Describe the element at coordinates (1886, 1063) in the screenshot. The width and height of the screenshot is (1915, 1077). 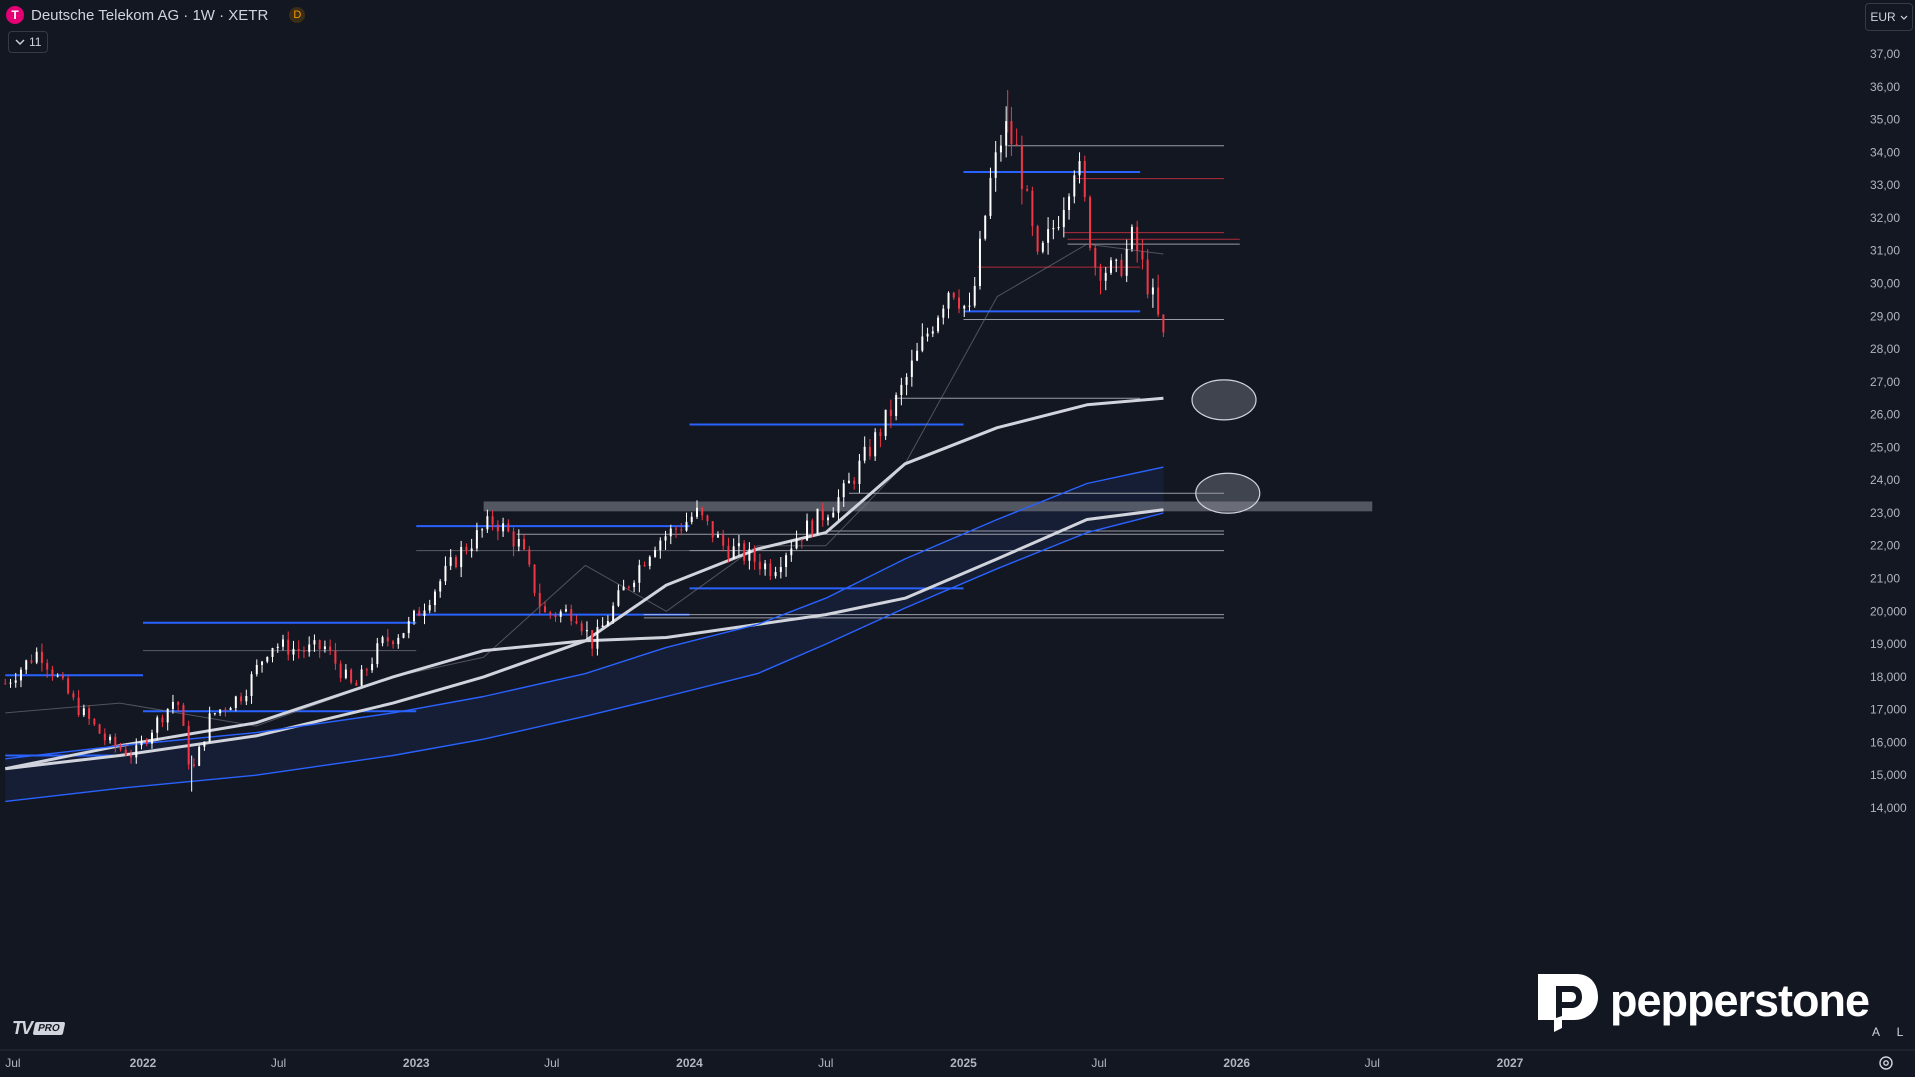
I see `gear-icon` at that location.